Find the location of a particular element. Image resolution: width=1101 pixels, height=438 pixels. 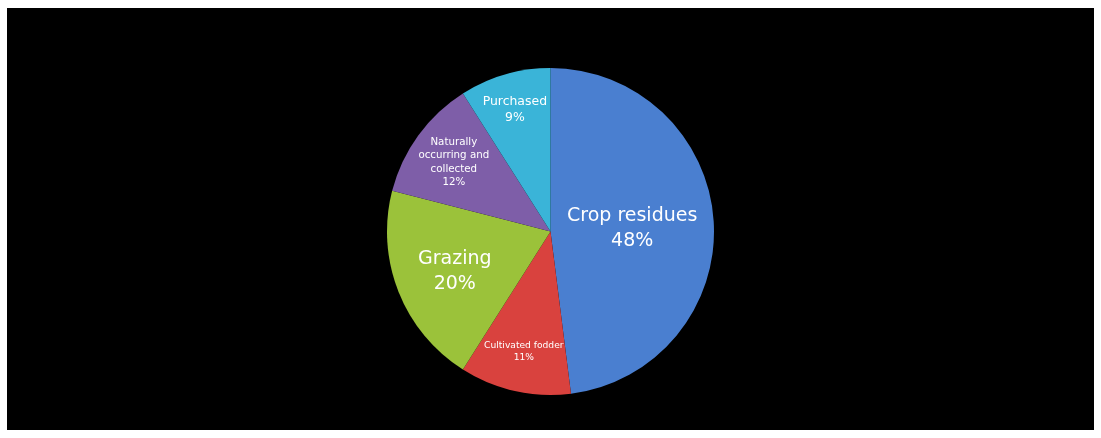

data-label: 9% is located at coordinates (514, 117).